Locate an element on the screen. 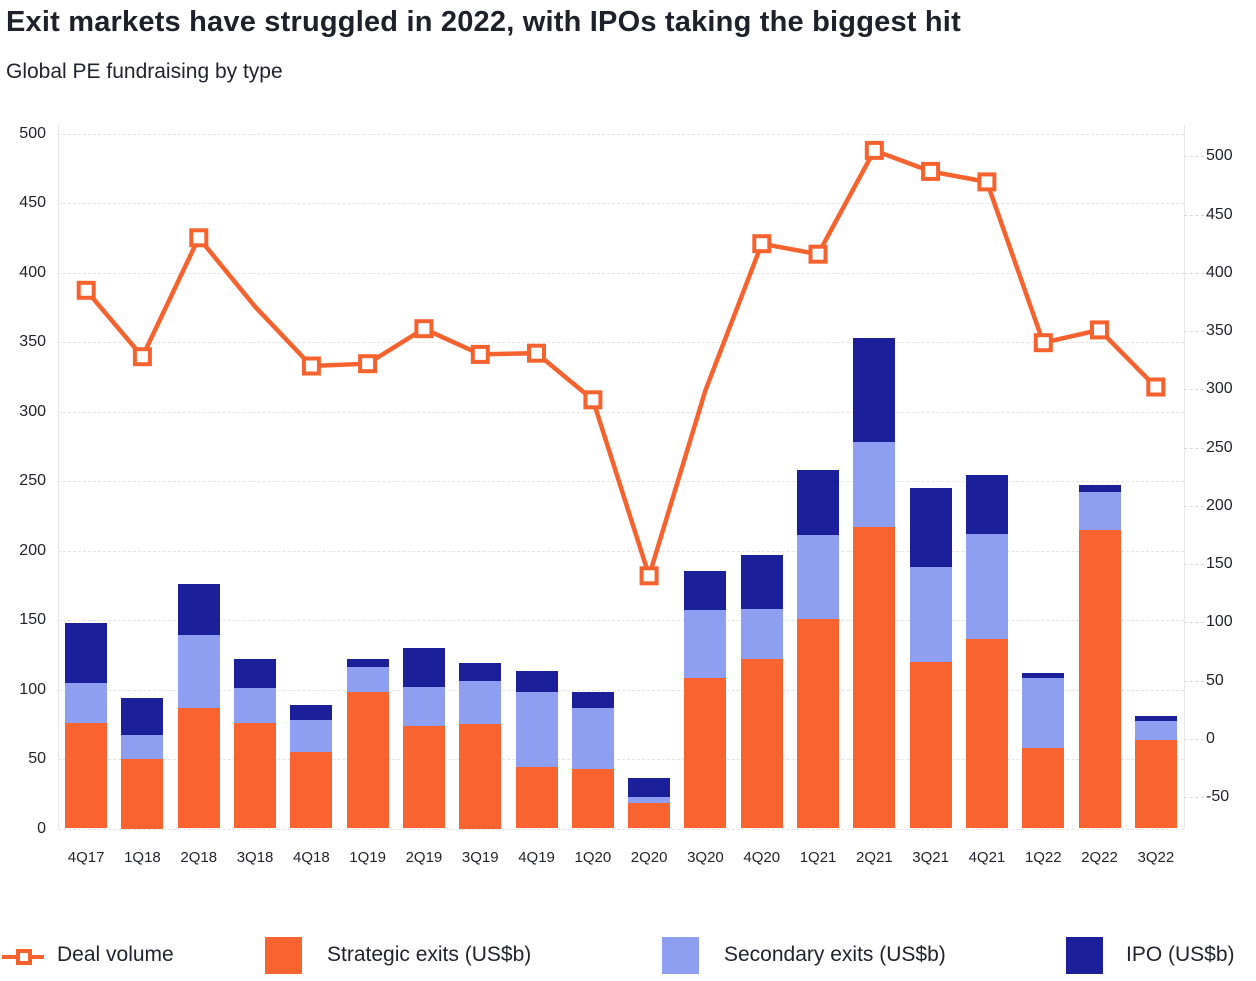 The width and height of the screenshot is (1256, 981). bar-secondary-exits-4Q17 is located at coordinates (86, 702).